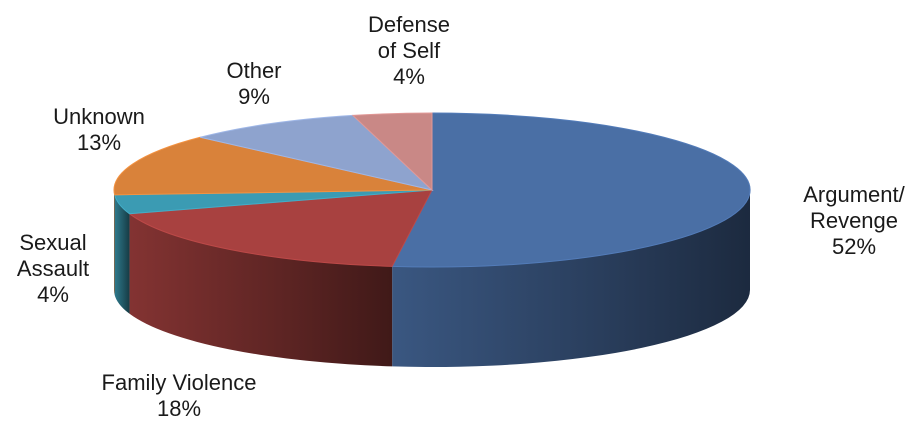  I want to click on slice-defense-of-self, so click(392, 152).